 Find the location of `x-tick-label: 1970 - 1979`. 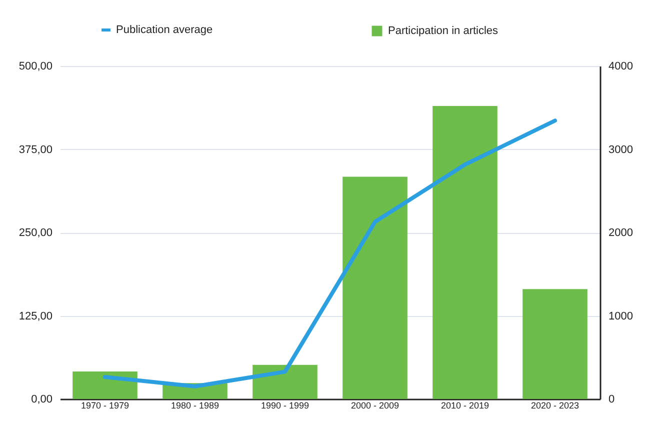

x-tick-label: 1970 - 1979 is located at coordinates (105, 405).